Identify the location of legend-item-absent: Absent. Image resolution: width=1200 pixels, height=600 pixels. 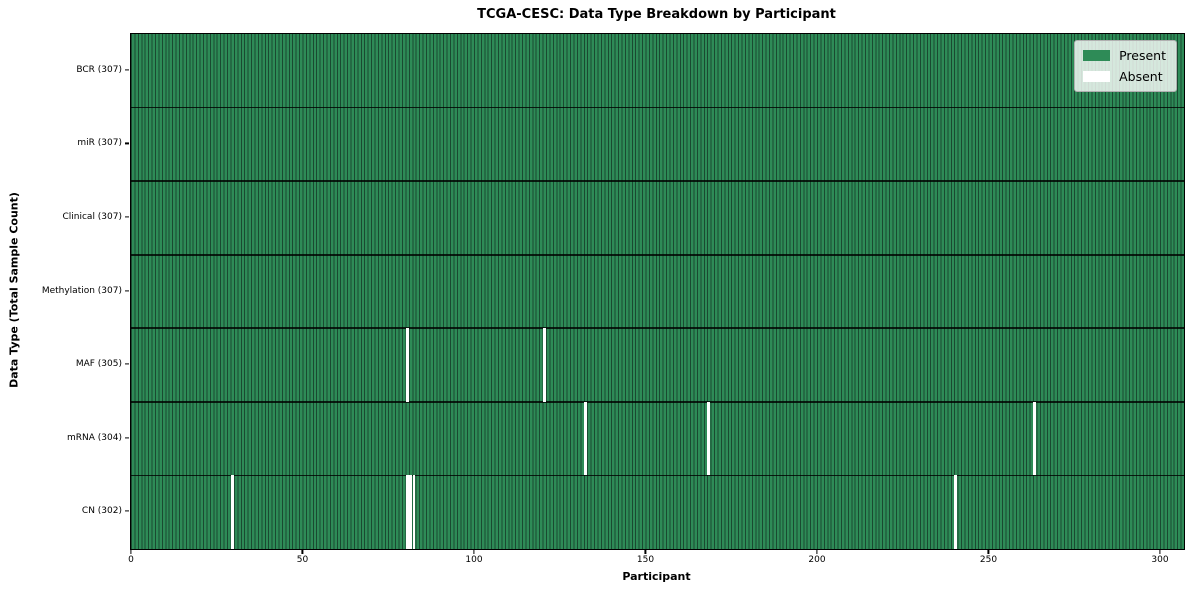
(1124, 76).